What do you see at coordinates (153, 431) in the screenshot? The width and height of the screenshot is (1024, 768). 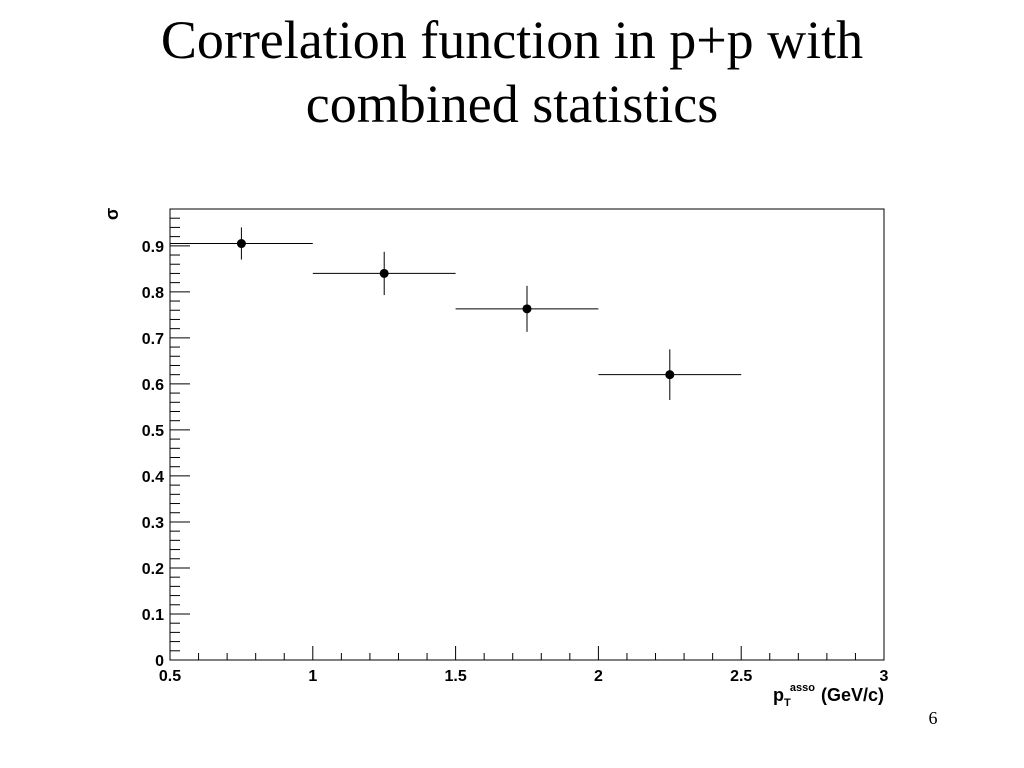 I see `y-tick-label: 0.5` at bounding box center [153, 431].